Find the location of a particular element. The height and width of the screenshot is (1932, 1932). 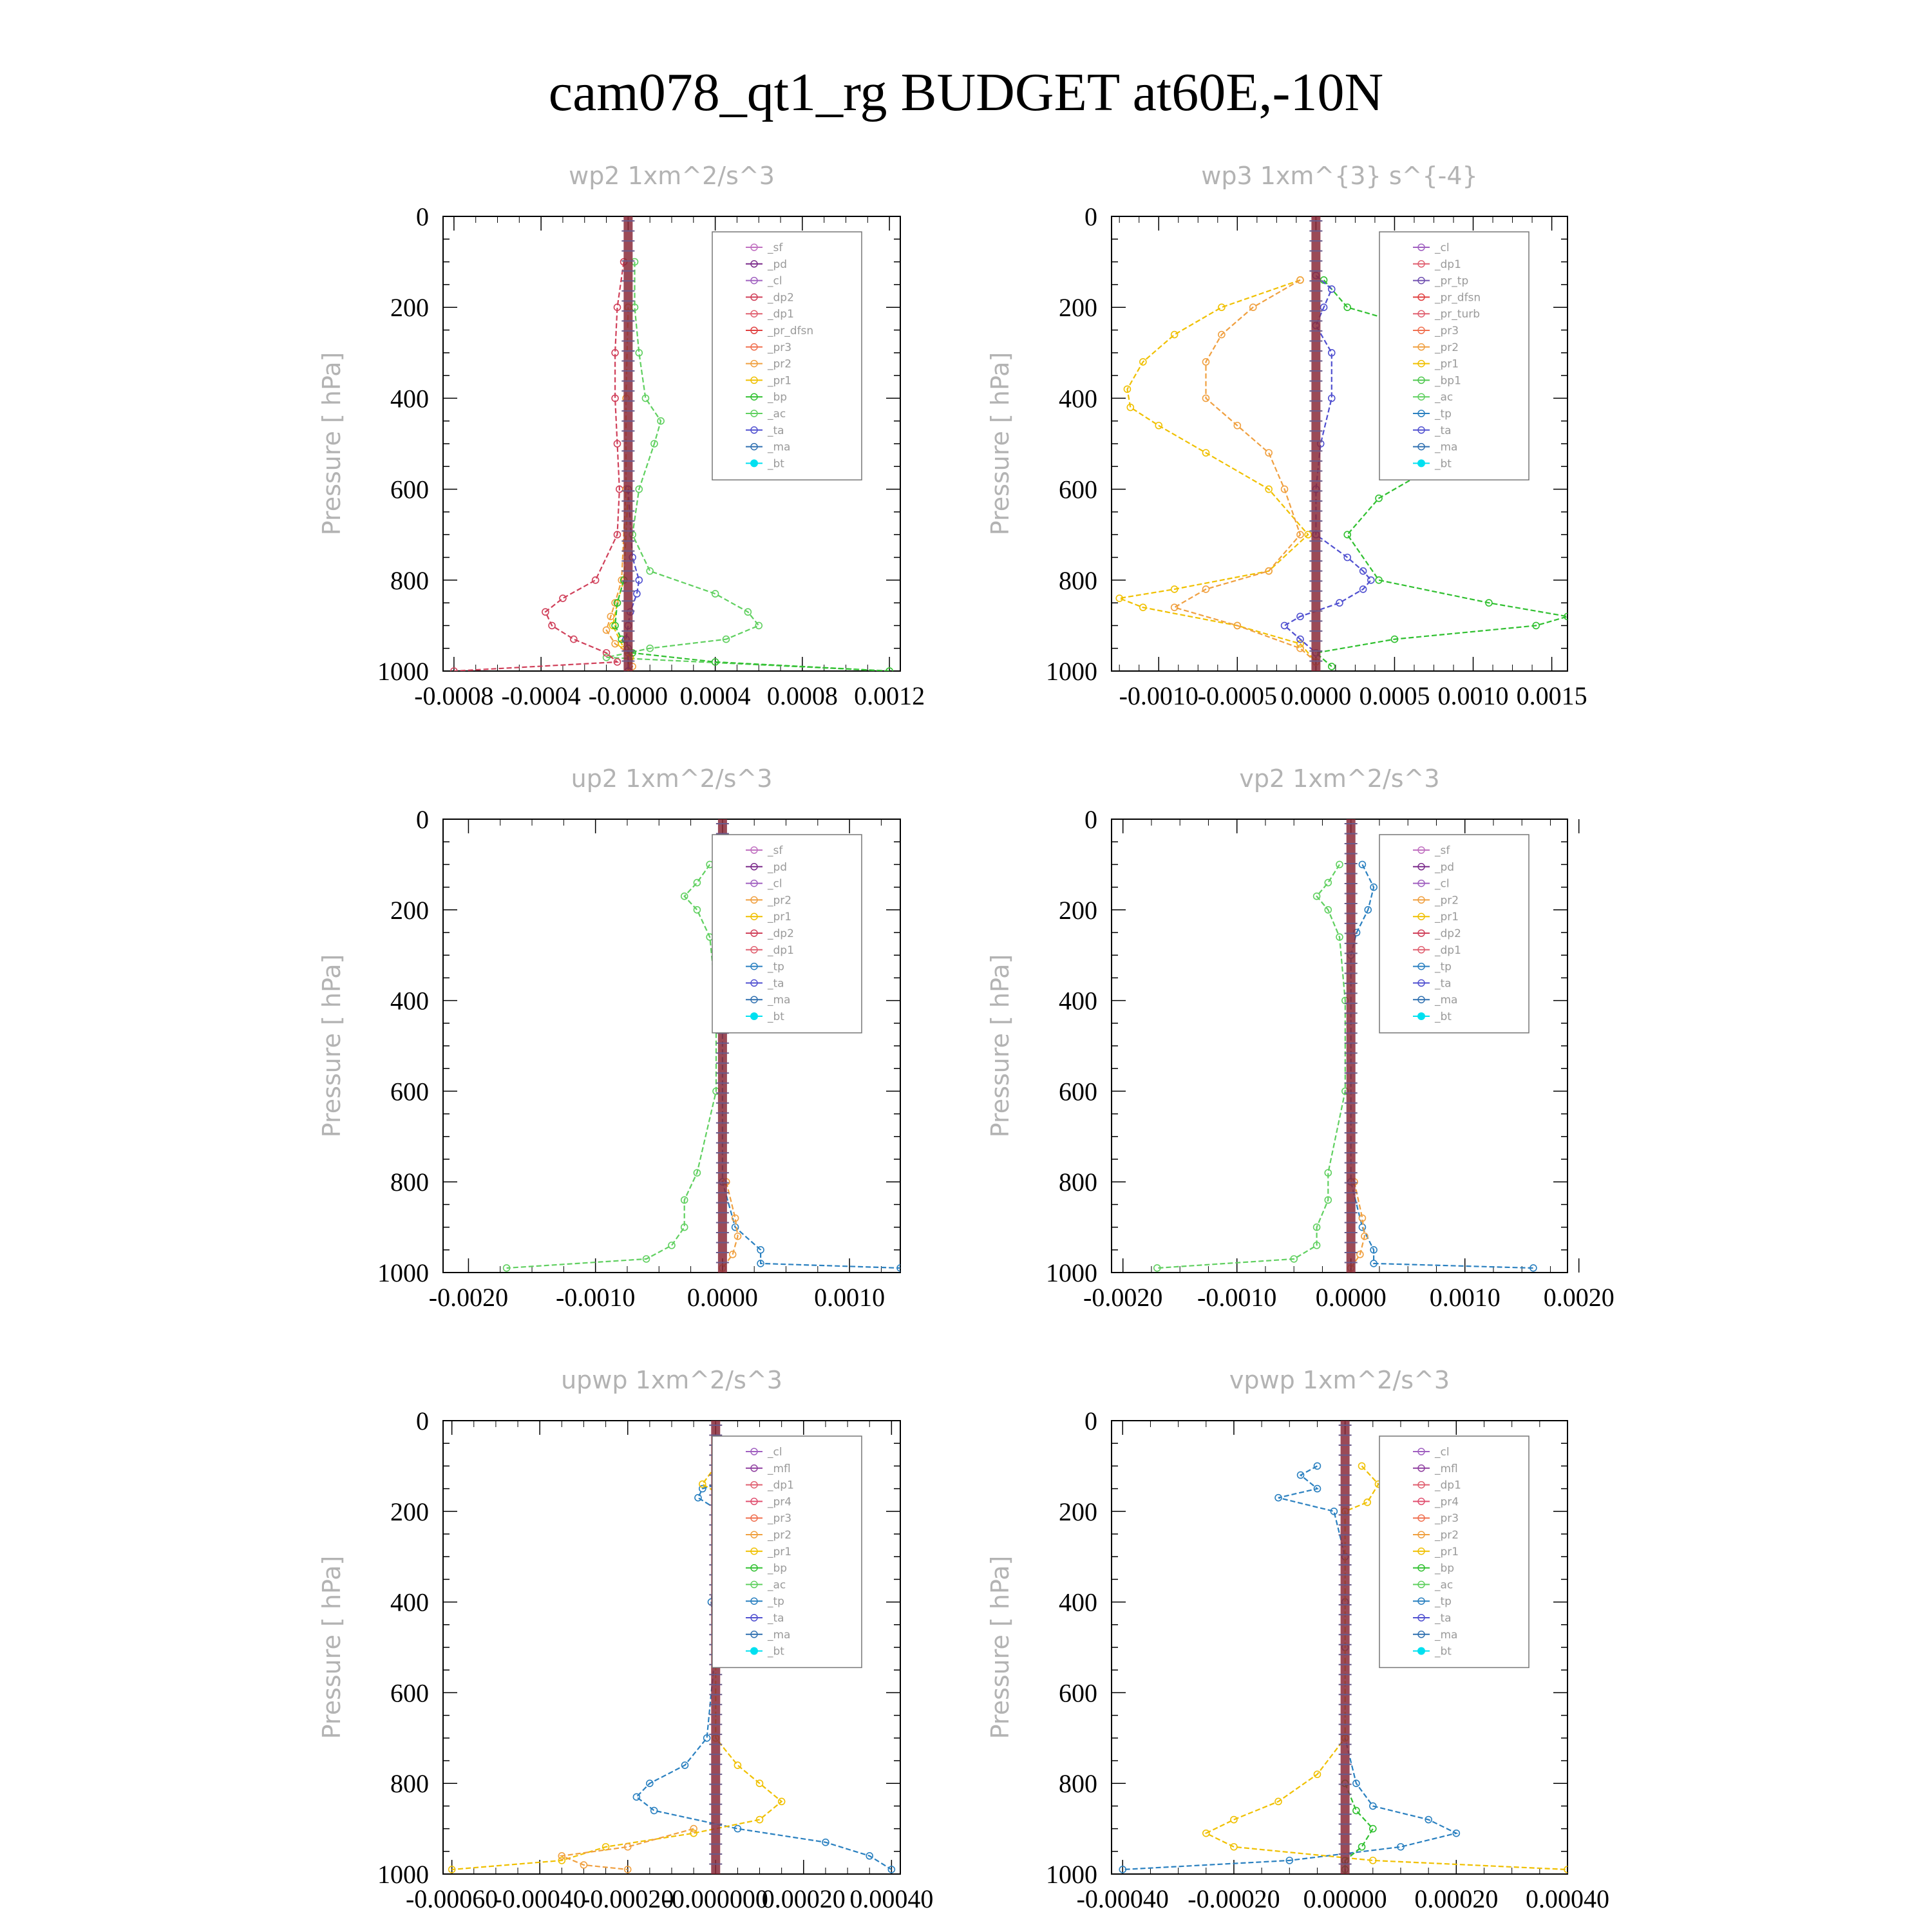

legend-label: _bp is located at coordinates (1444, 1568).